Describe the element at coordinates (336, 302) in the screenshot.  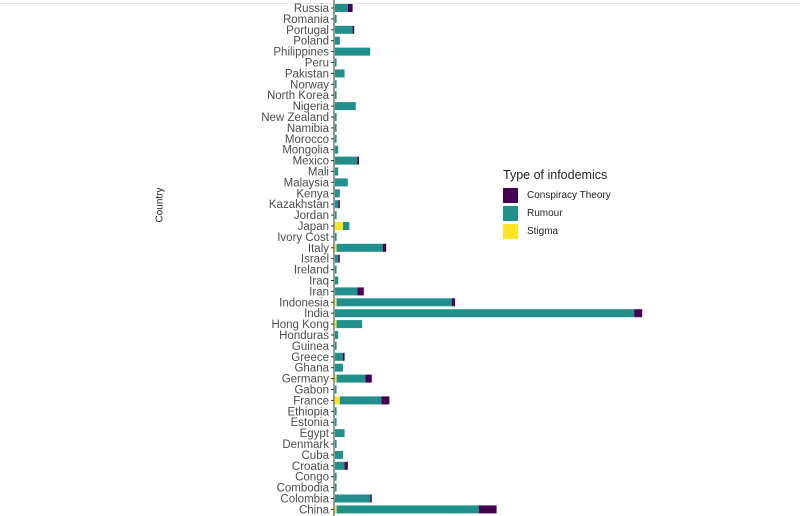
I see `bar-indonesia-stigma` at that location.